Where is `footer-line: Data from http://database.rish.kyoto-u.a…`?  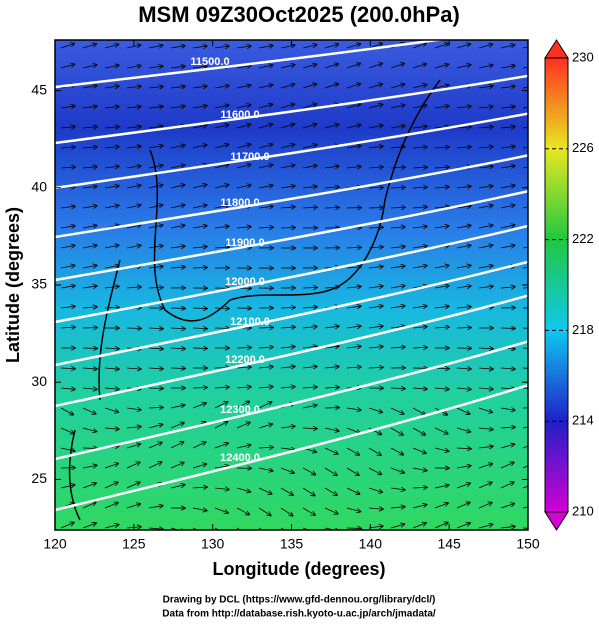 footer-line: Data from http://database.rish.kyoto-u.a… is located at coordinates (299, 614).